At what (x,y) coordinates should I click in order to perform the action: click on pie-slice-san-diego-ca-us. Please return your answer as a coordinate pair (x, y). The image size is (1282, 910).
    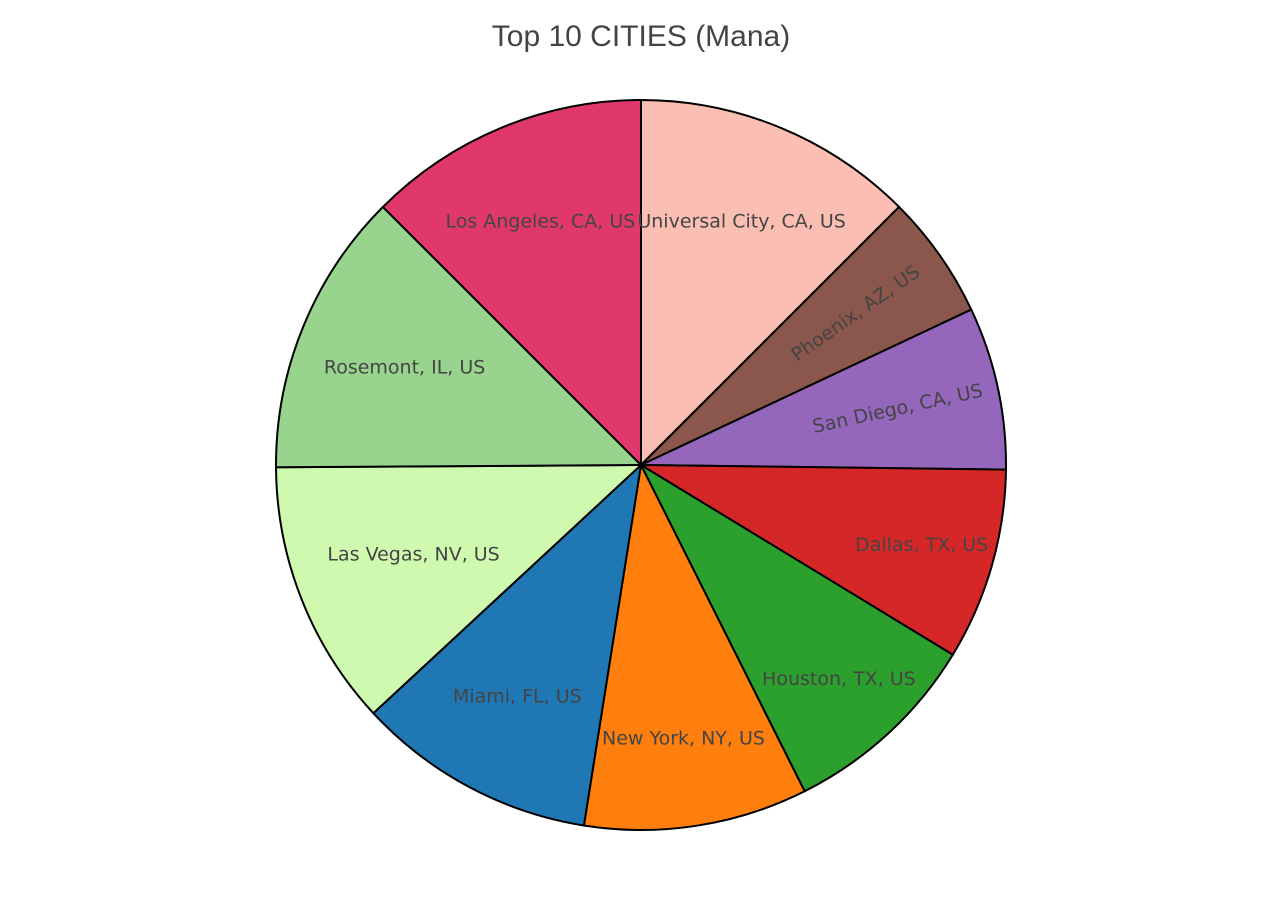
    Looking at the image, I should click on (823, 389).